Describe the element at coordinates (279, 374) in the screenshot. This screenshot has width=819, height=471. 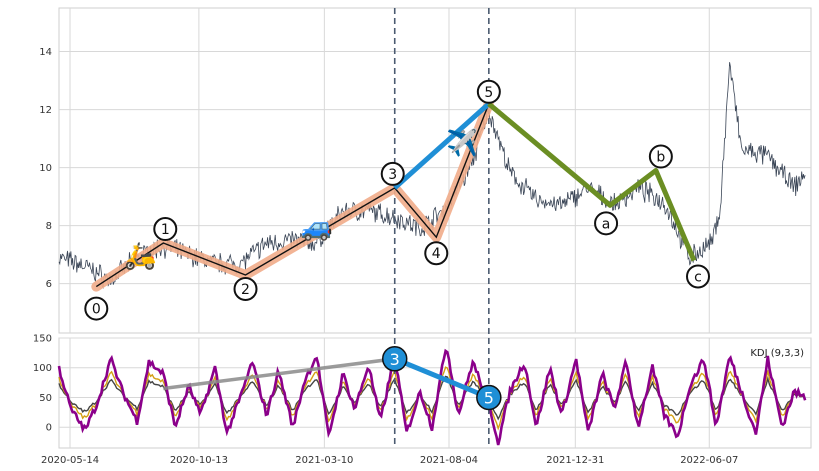
I see `kdj-divergence-line` at that location.